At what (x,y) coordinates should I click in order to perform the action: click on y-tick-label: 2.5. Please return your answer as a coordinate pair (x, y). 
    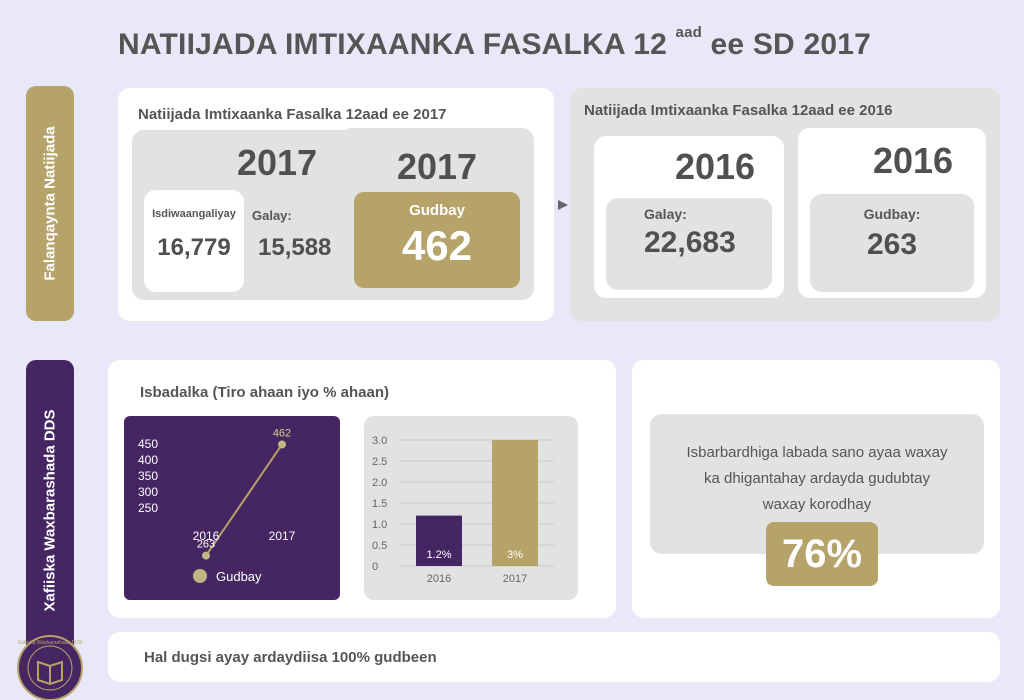
    Looking at the image, I should click on (379, 462).